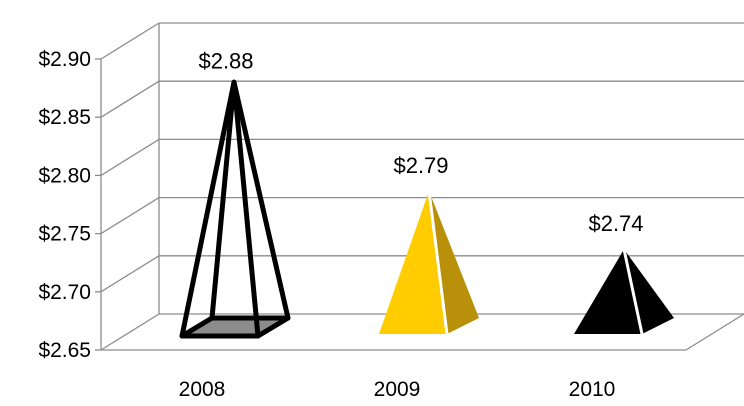  I want to click on data-label-2009: $2.79, so click(420, 165).